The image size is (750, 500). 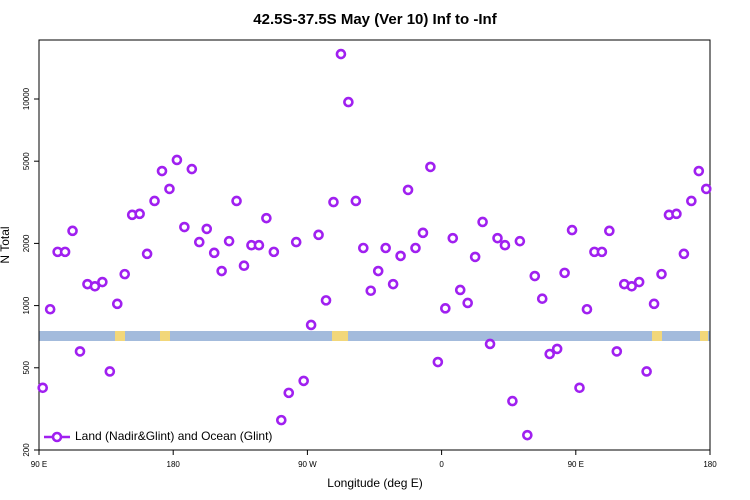 What do you see at coordinates (26, 243) in the screenshot?
I see `y-tick-label: 2000` at bounding box center [26, 243].